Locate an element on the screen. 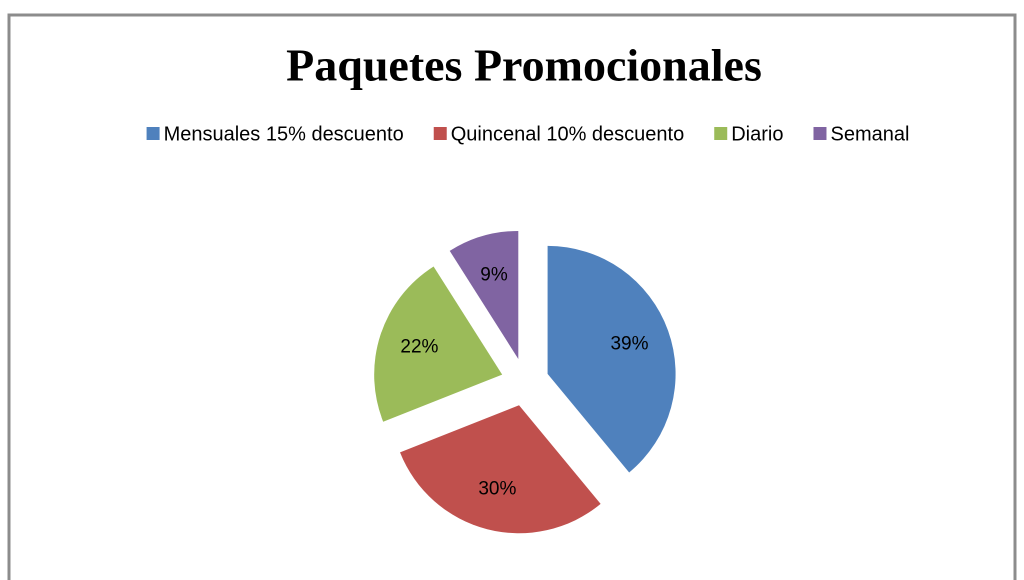 This screenshot has height=580, width=1024. data-label: 22% is located at coordinates (419, 347).